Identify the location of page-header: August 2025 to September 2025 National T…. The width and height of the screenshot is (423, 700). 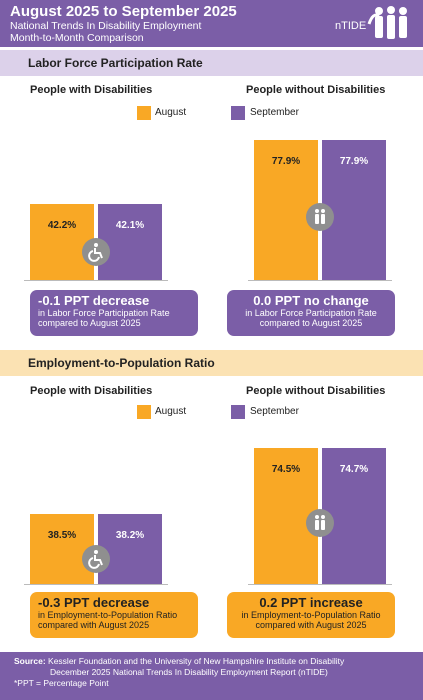
(211, 23).